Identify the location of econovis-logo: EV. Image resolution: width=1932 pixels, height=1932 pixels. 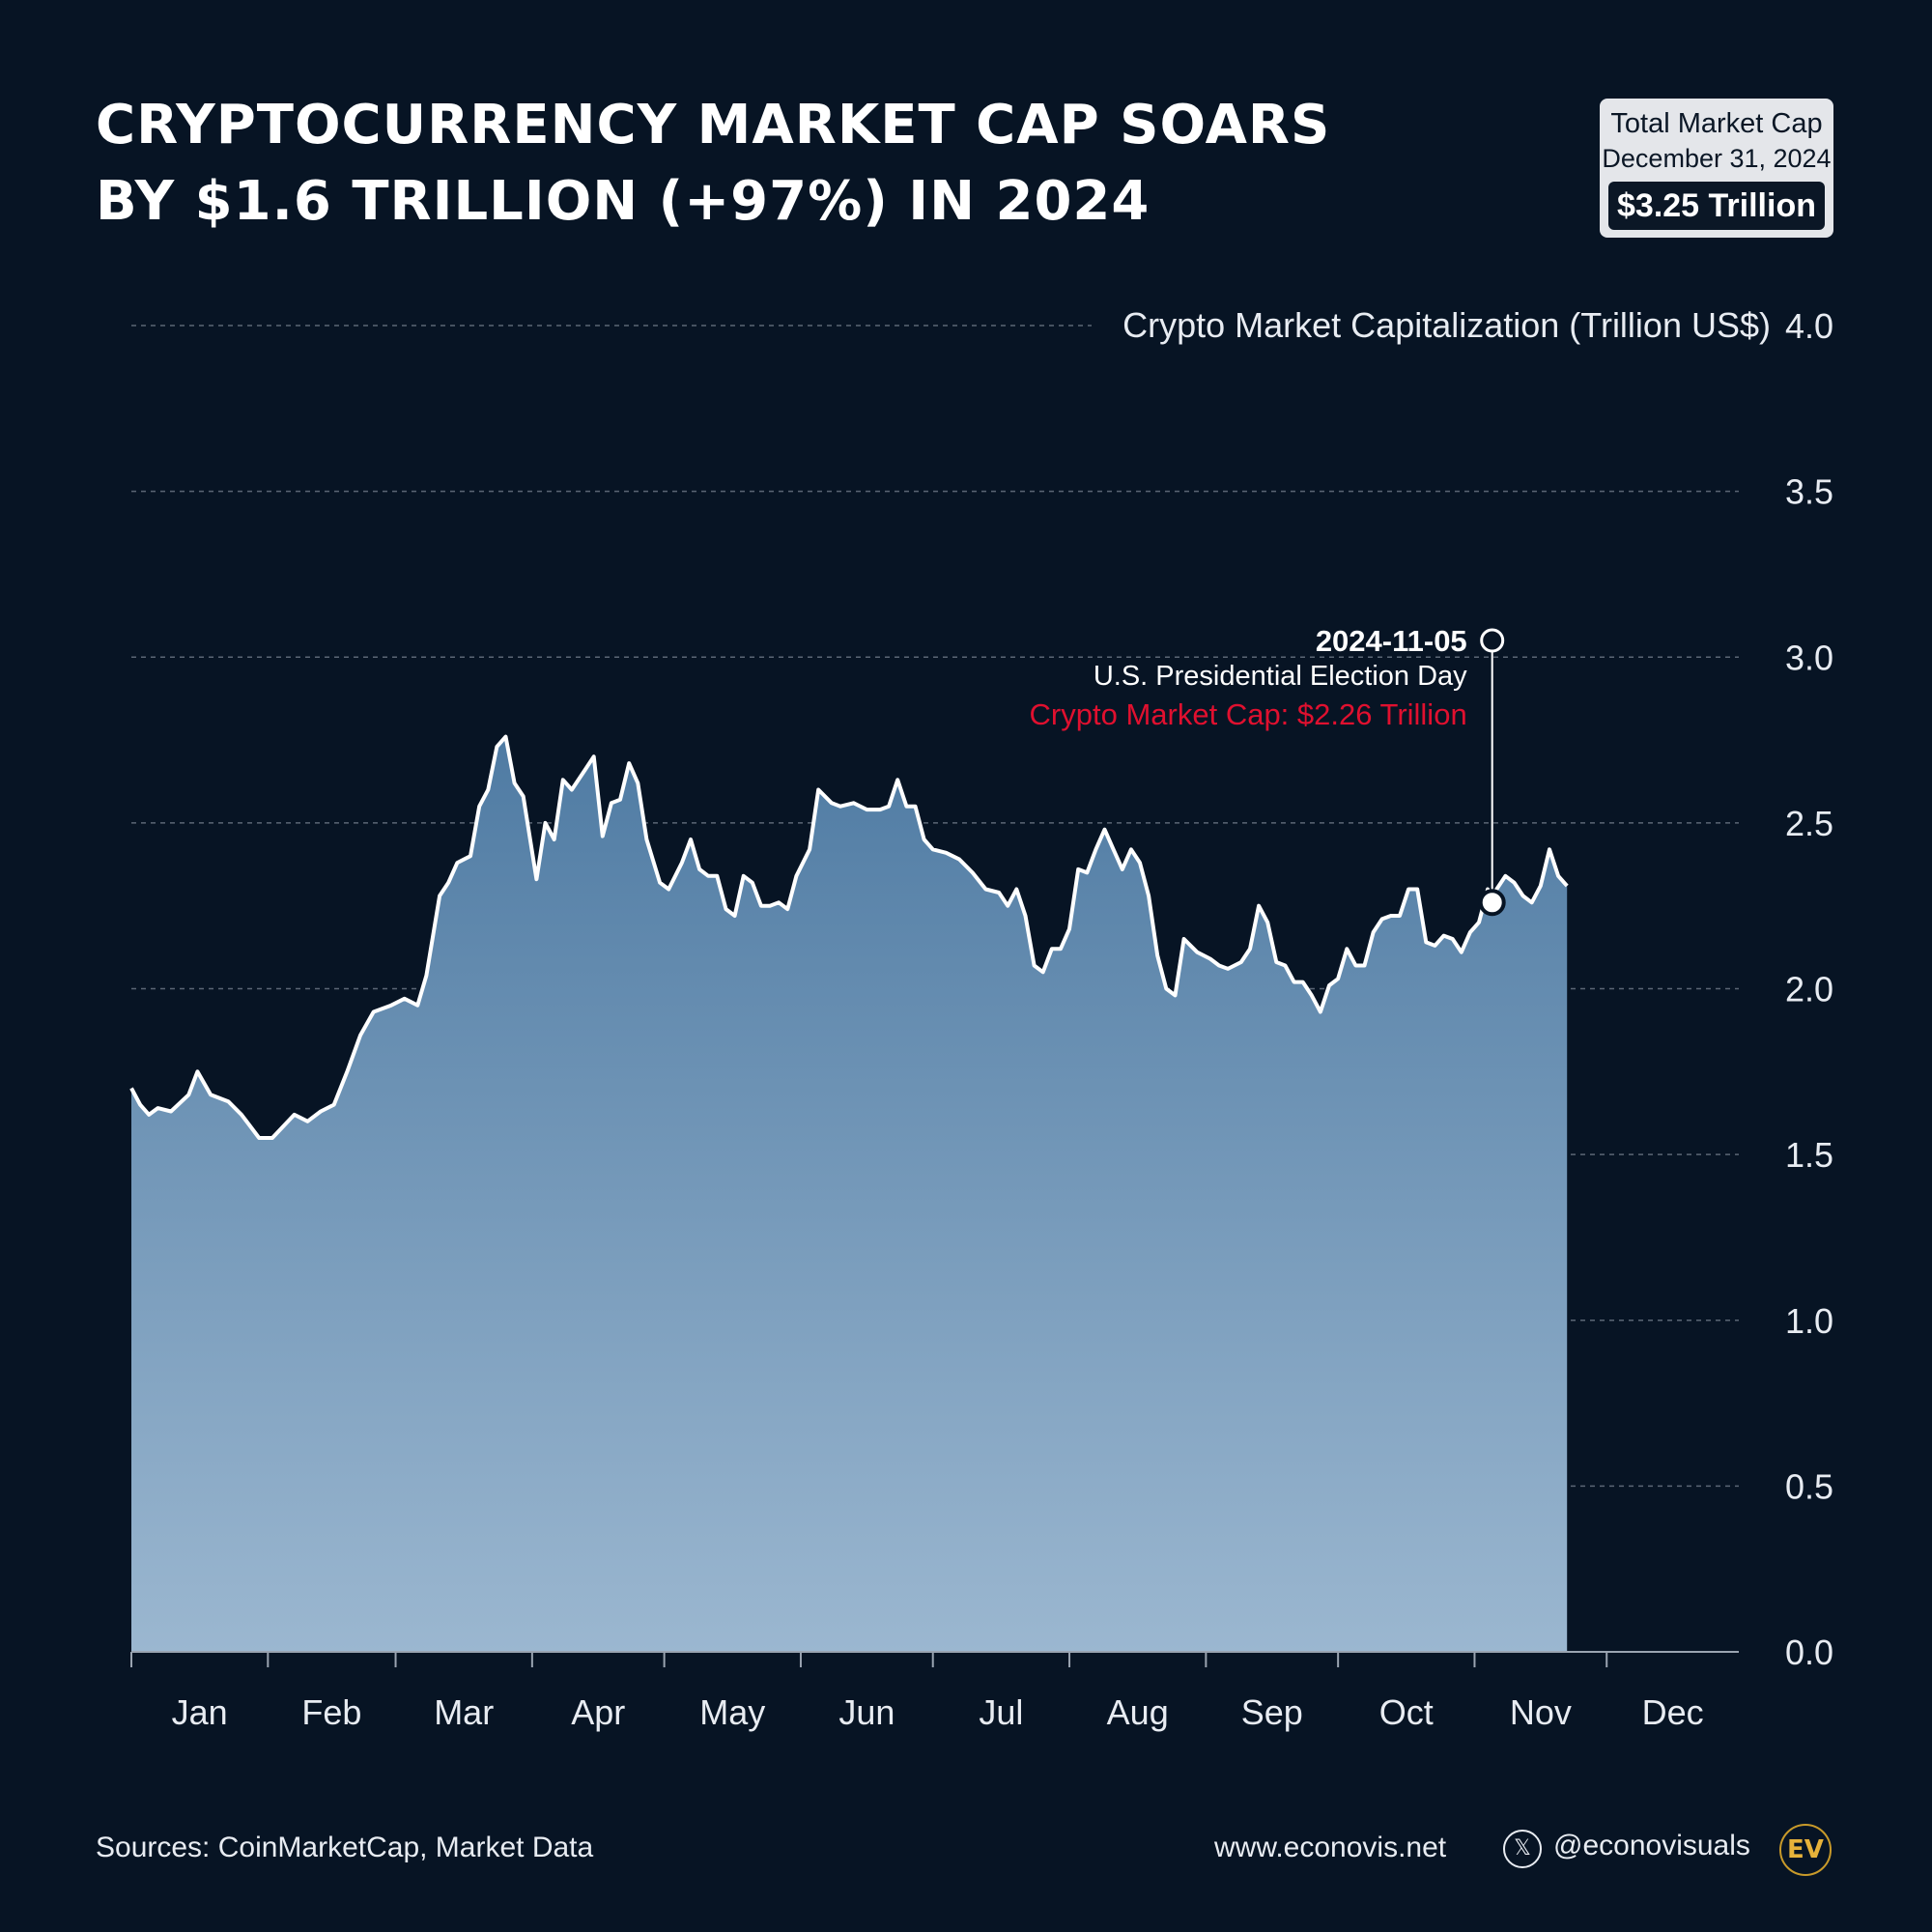
(1805, 1850).